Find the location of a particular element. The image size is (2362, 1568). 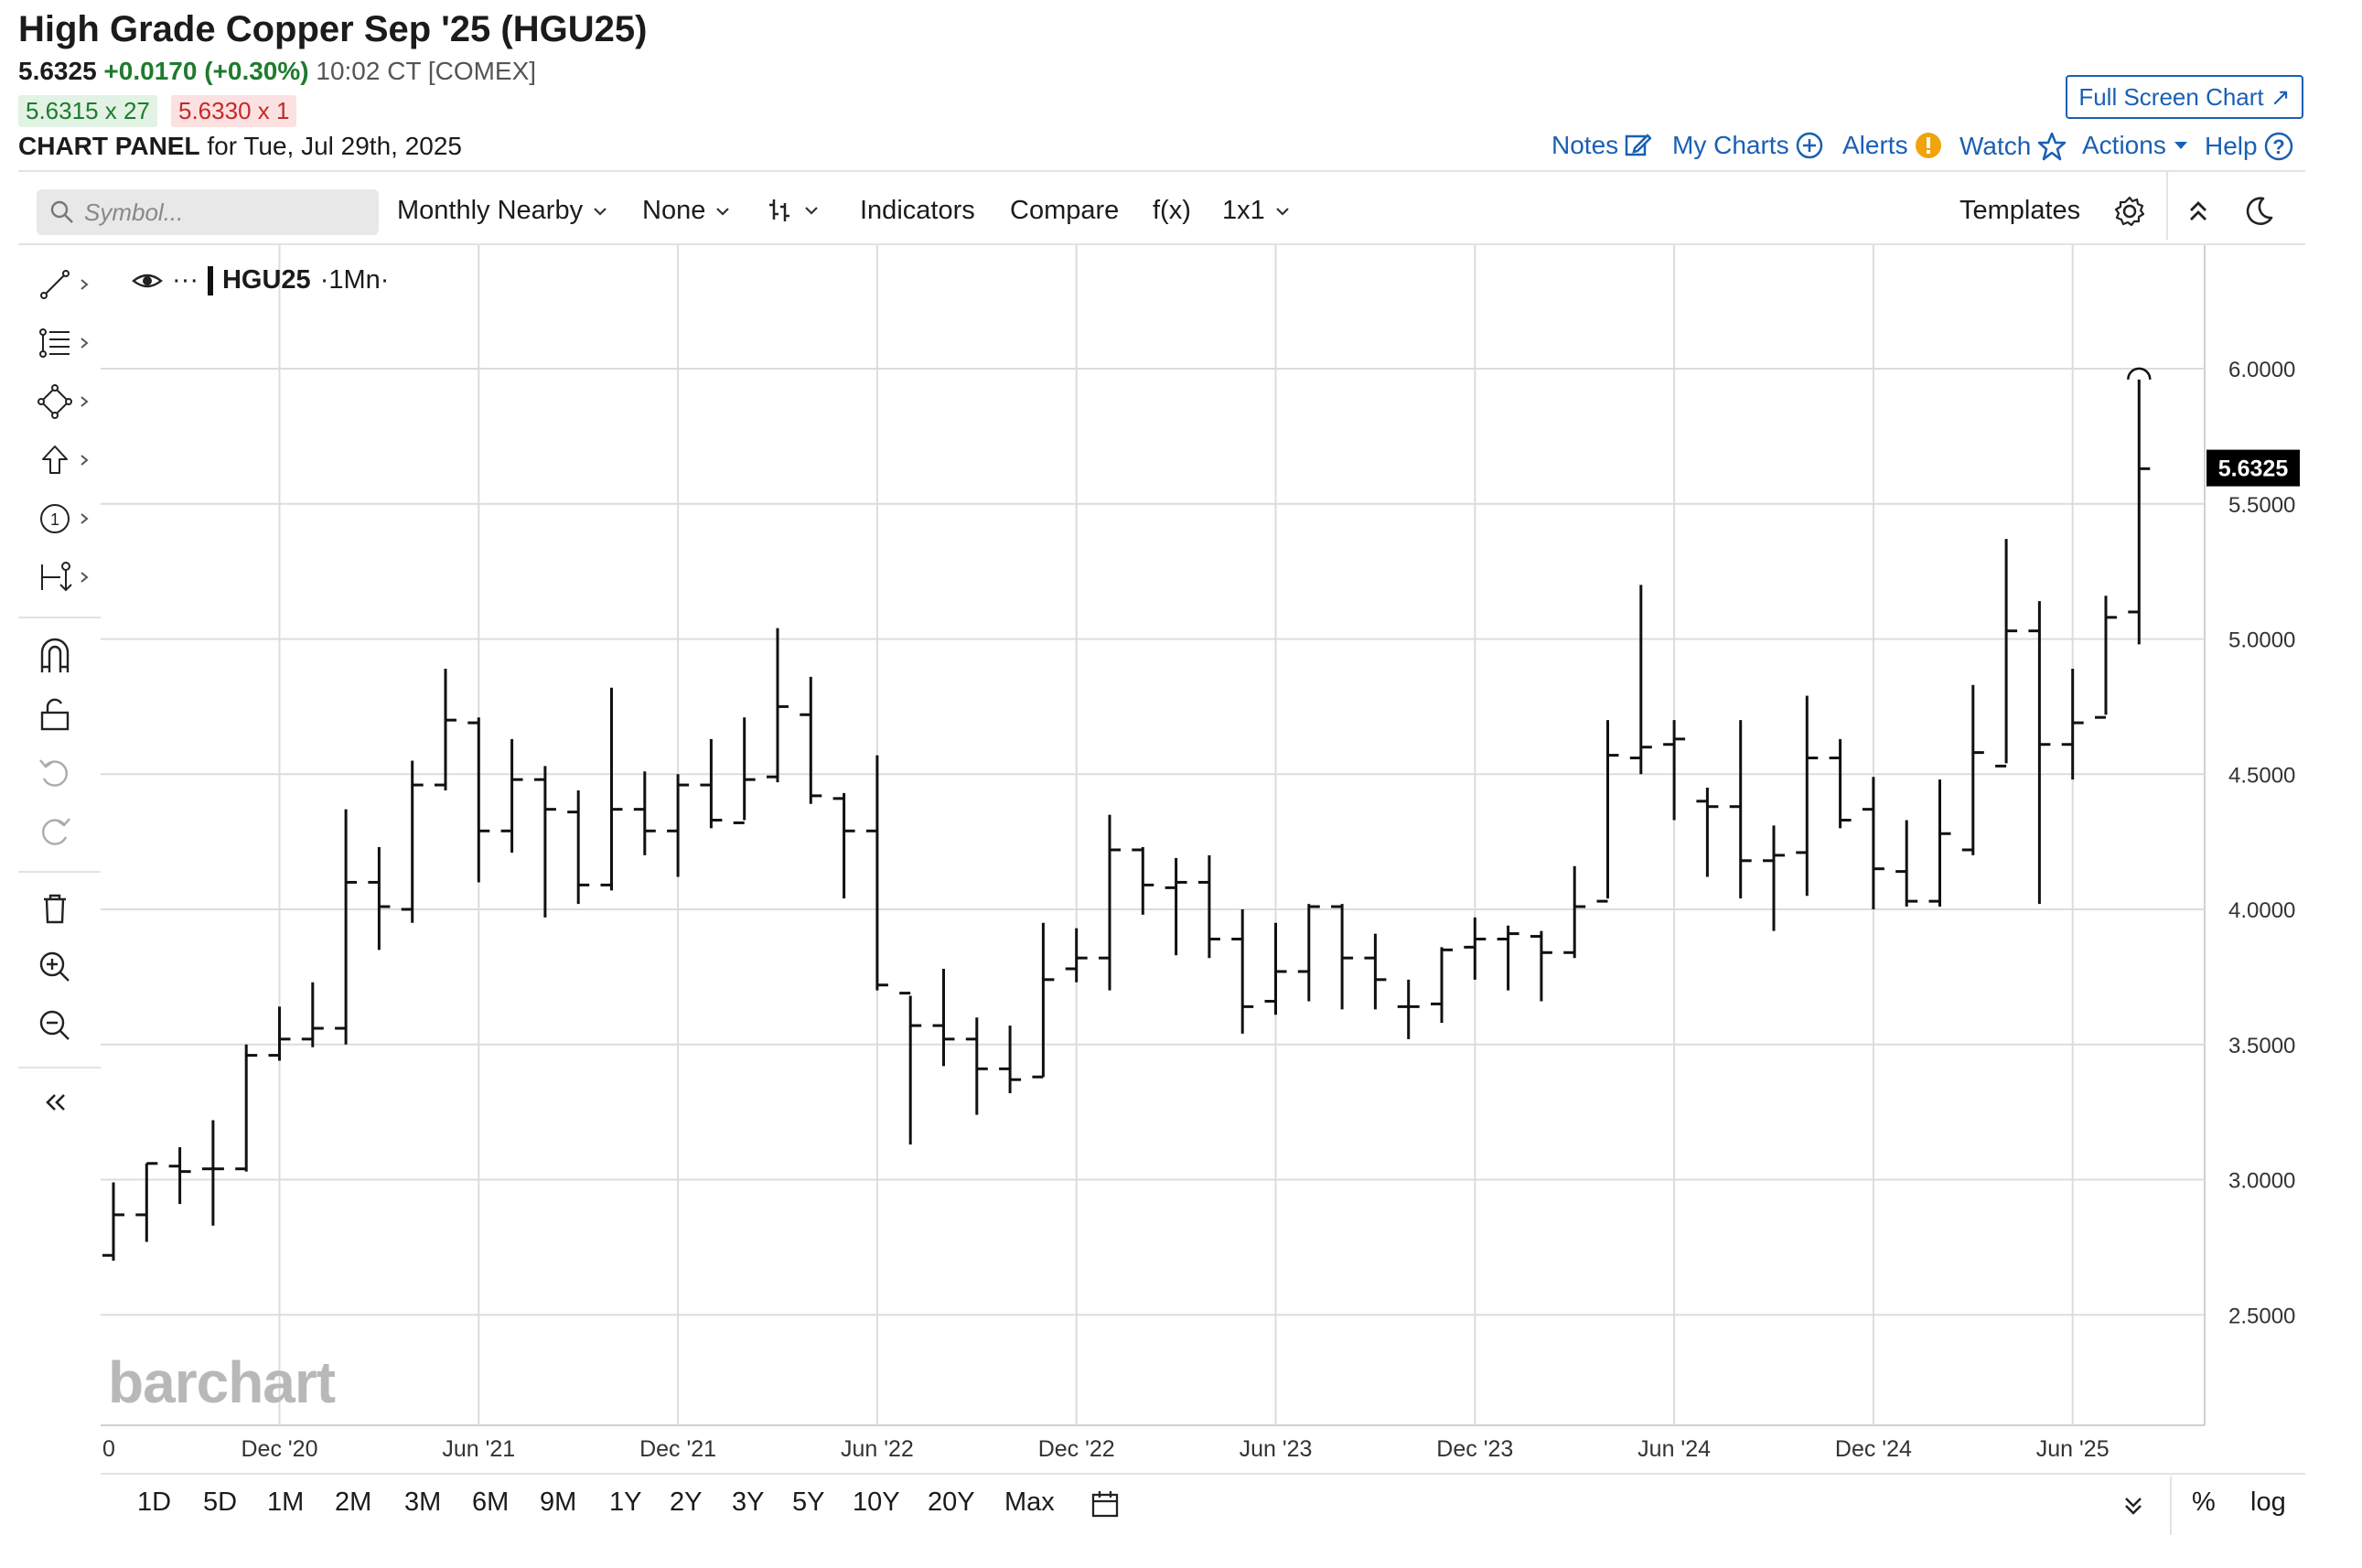

legend-interval: ·1Mn· is located at coordinates (354, 280).